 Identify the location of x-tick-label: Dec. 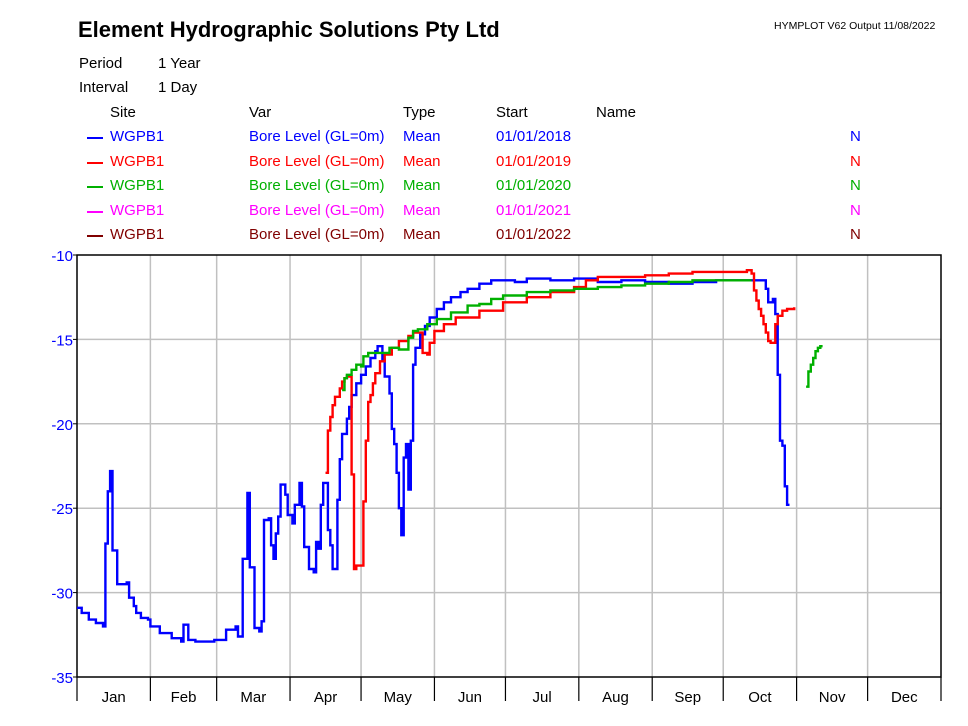
(904, 697).